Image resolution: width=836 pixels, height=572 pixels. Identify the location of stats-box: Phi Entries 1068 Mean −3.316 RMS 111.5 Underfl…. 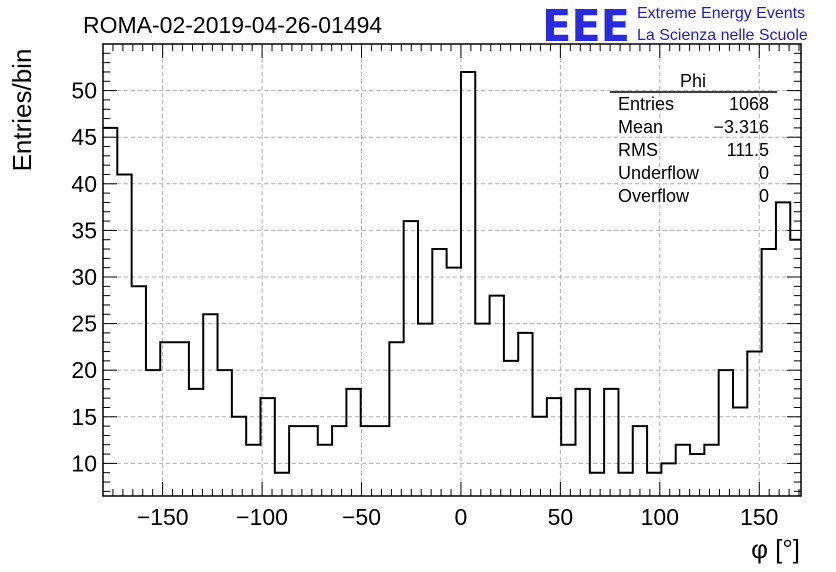
(693, 138).